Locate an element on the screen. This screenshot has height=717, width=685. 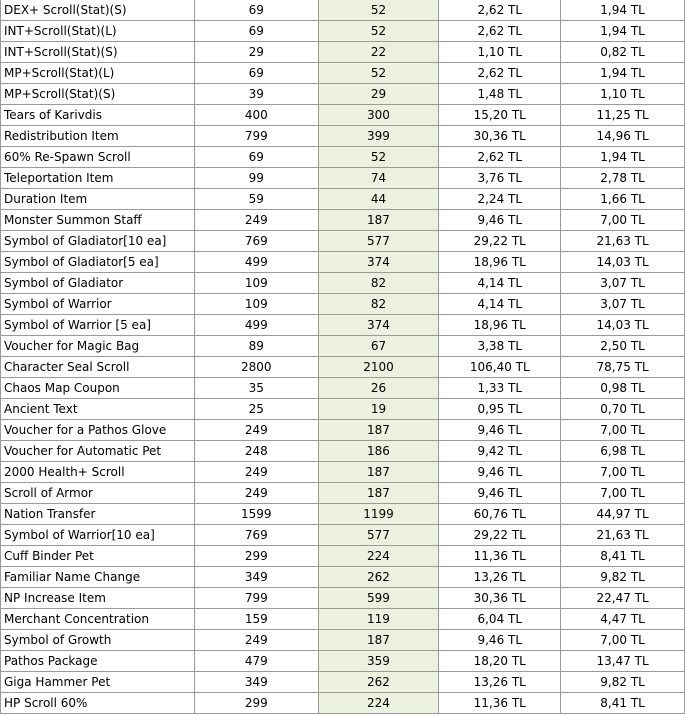
tl-discount-price-cell: 44,97 TL is located at coordinates (622, 514).